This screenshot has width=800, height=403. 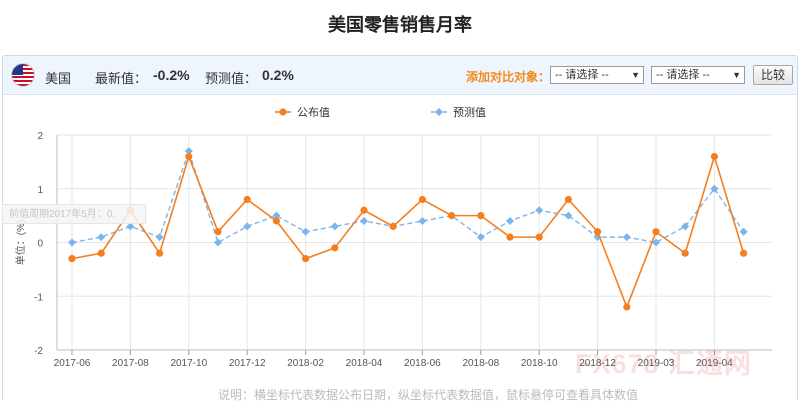 I want to click on page-title: 美国零售销售月率, so click(x=400, y=25).